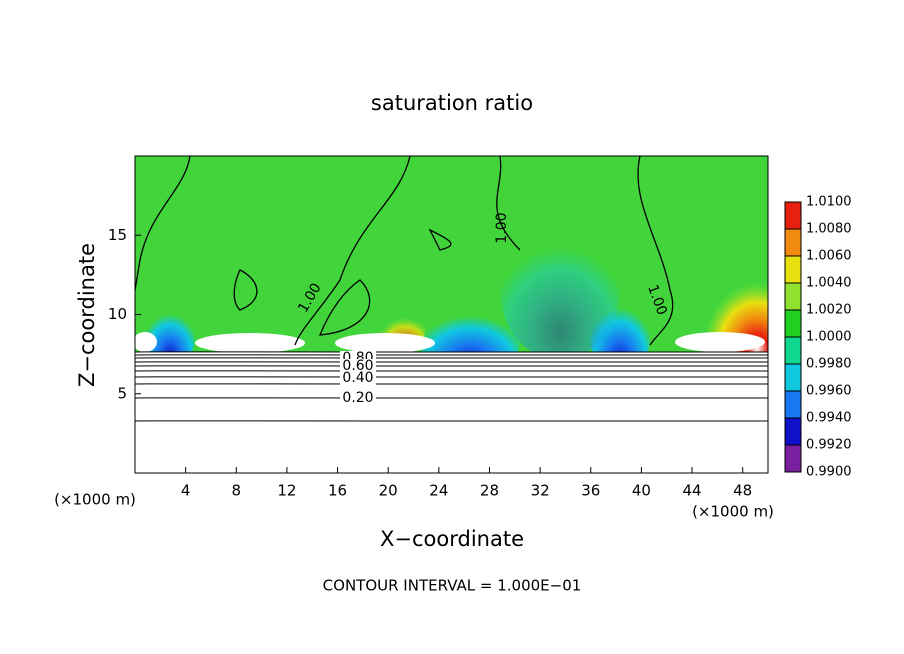 This screenshot has width=904, height=654. What do you see at coordinates (87, 315) in the screenshot?
I see `y-axis-label: Z−coordinate` at bounding box center [87, 315].